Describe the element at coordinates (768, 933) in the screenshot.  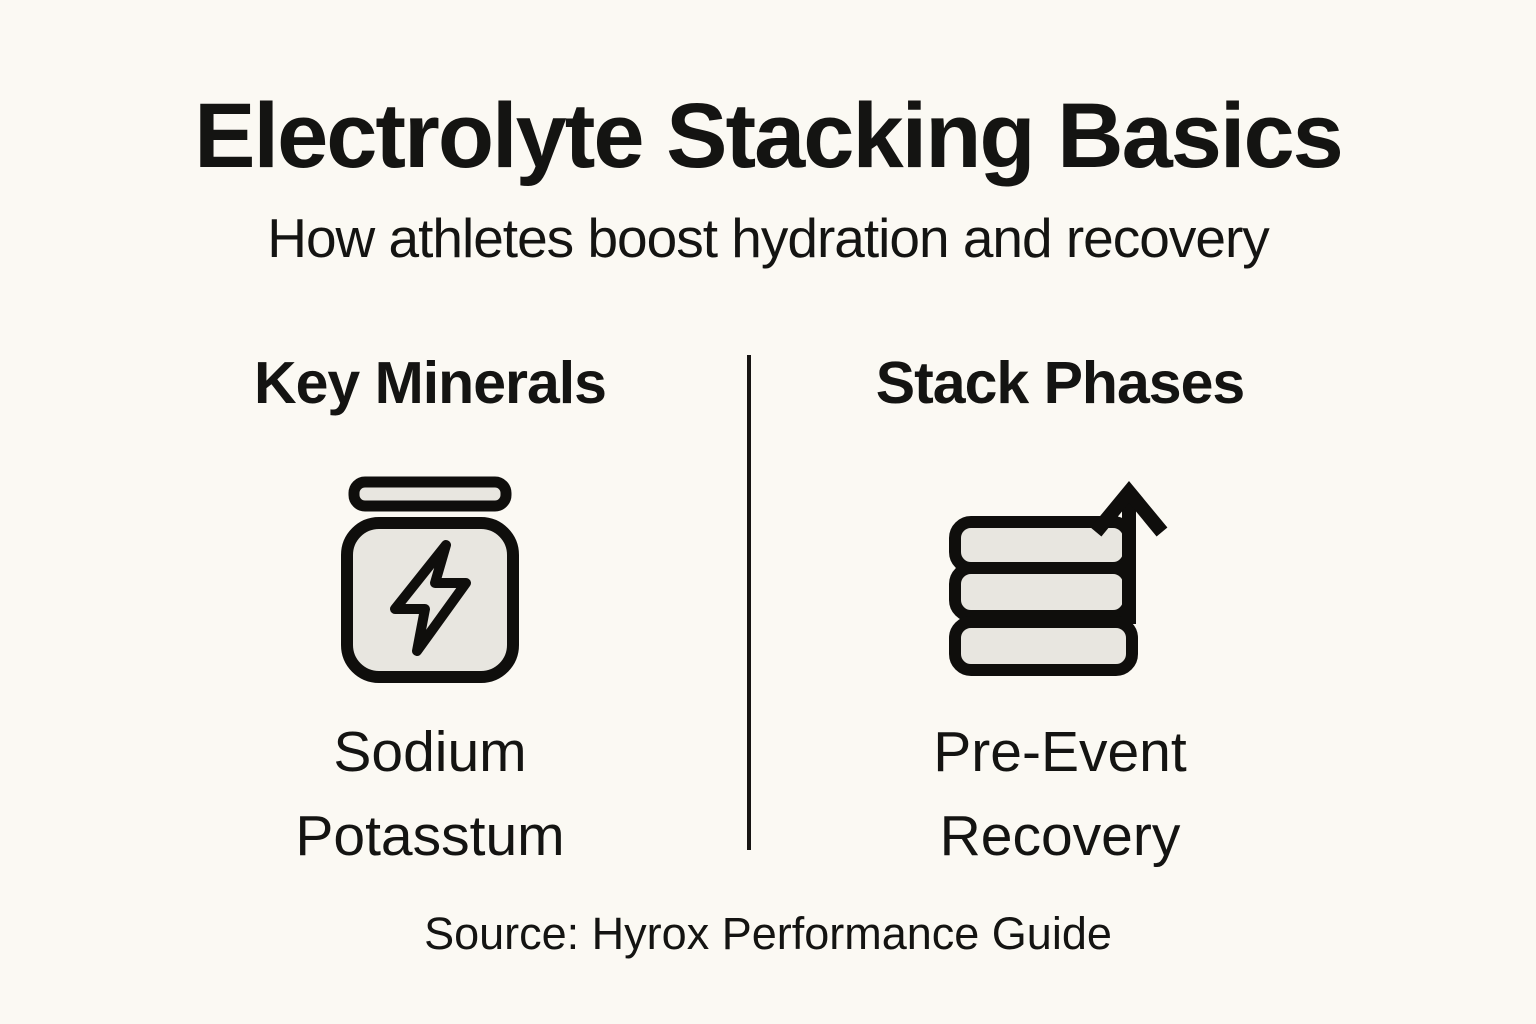
I see `source-caption: Source: Hyrox Performance Guide` at that location.